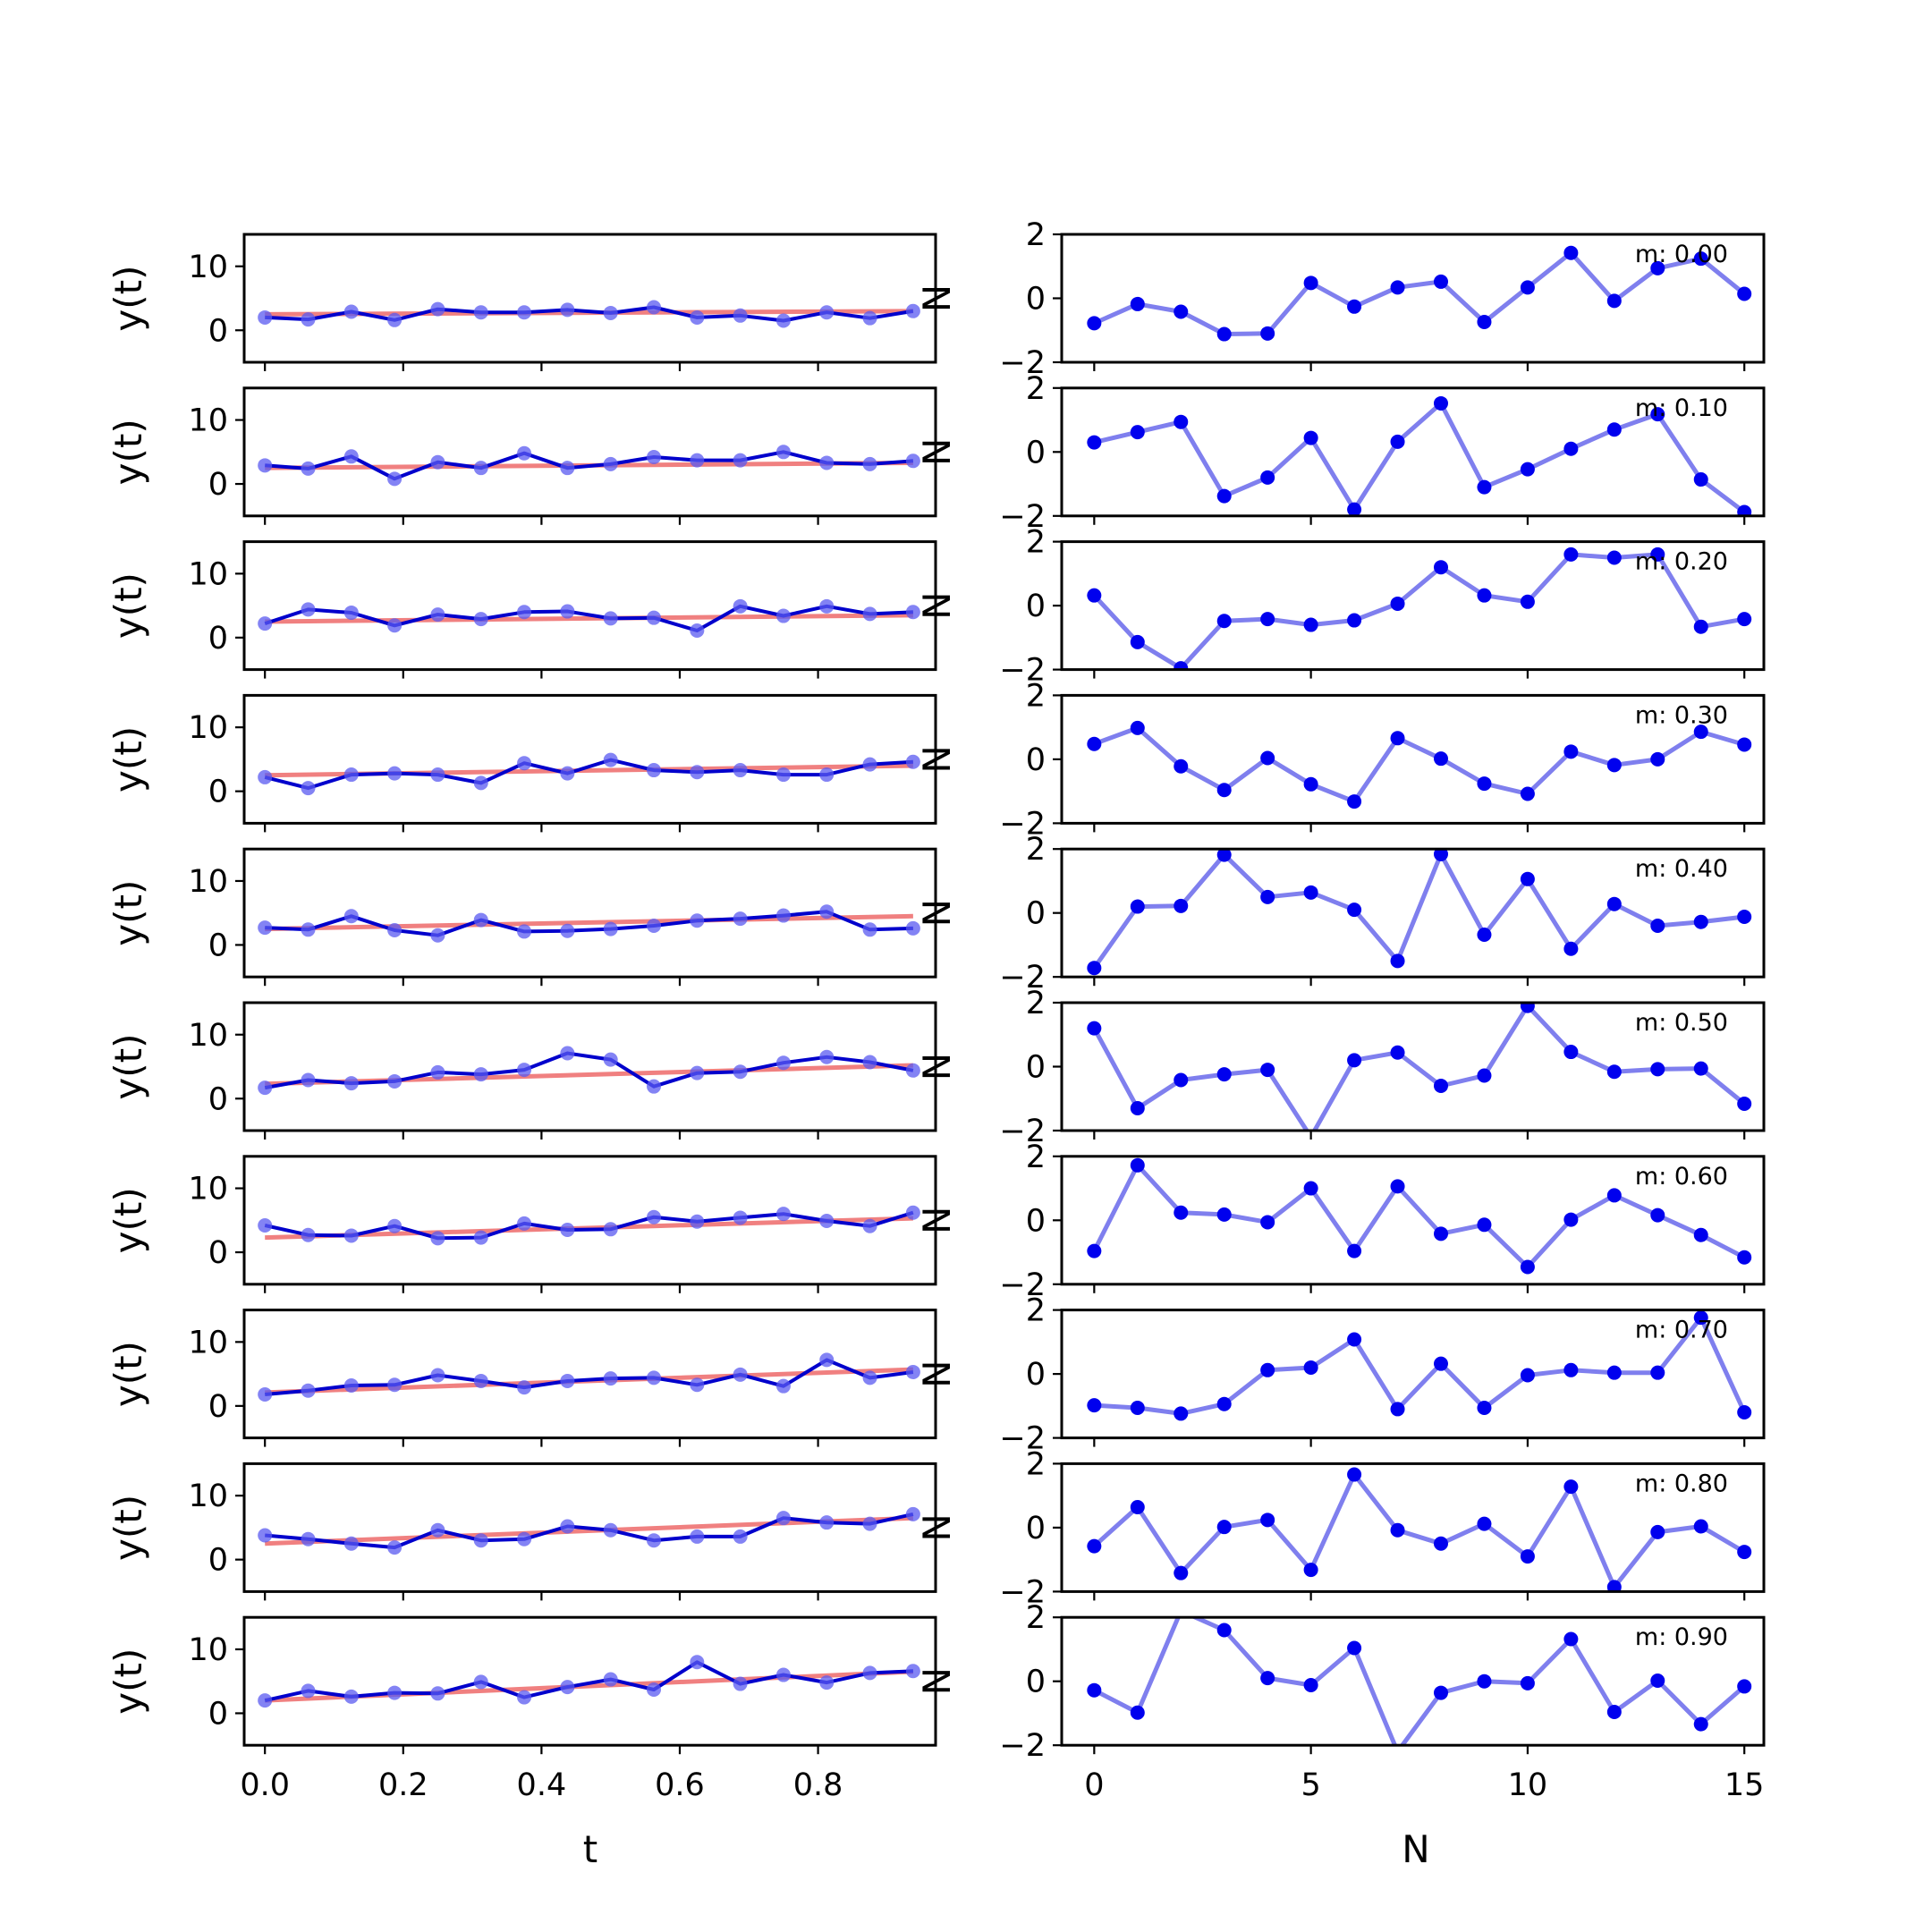 The width and height of the screenshot is (1932, 1932). What do you see at coordinates (1340, 914) in the screenshot?
I see `right-panel: −2 0 2 m: 0.40 N` at bounding box center [1340, 914].